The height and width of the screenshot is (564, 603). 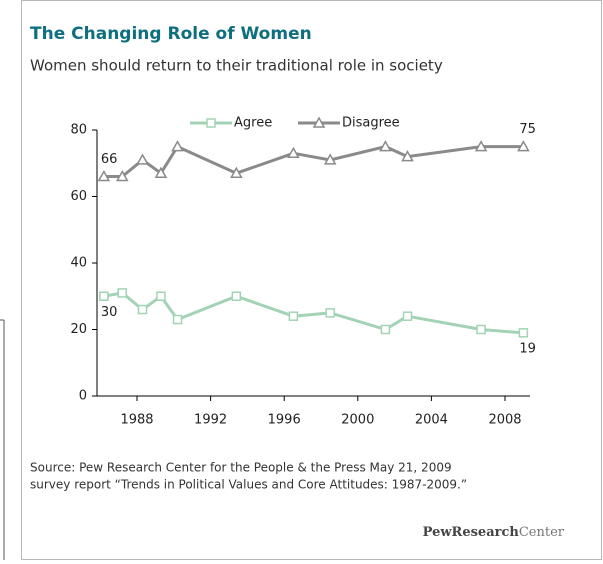 I want to click on x-tick-label: 1988, so click(x=136, y=420).